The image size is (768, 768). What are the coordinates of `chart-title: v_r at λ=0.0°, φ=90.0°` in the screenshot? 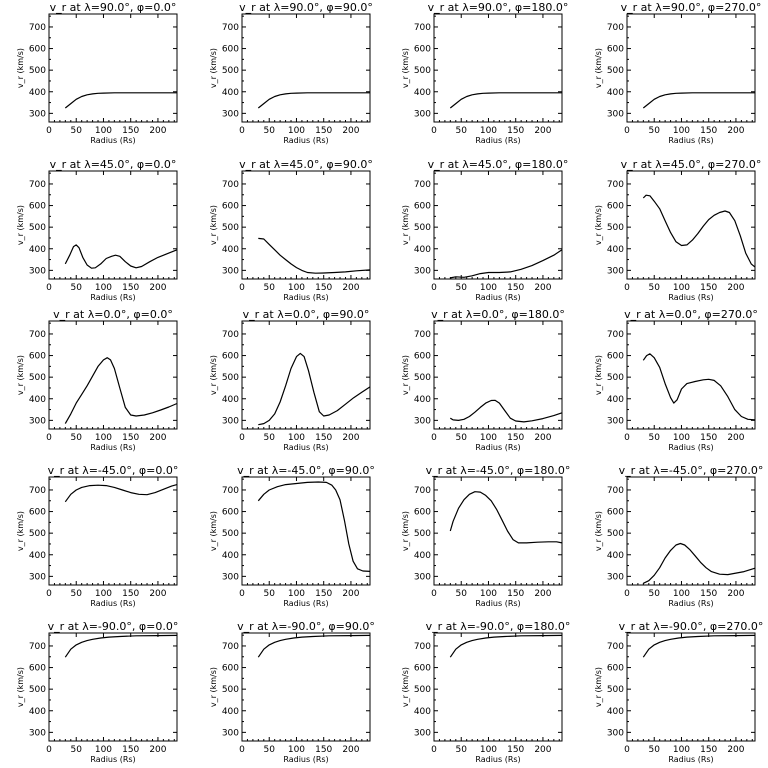 It's located at (306, 314).